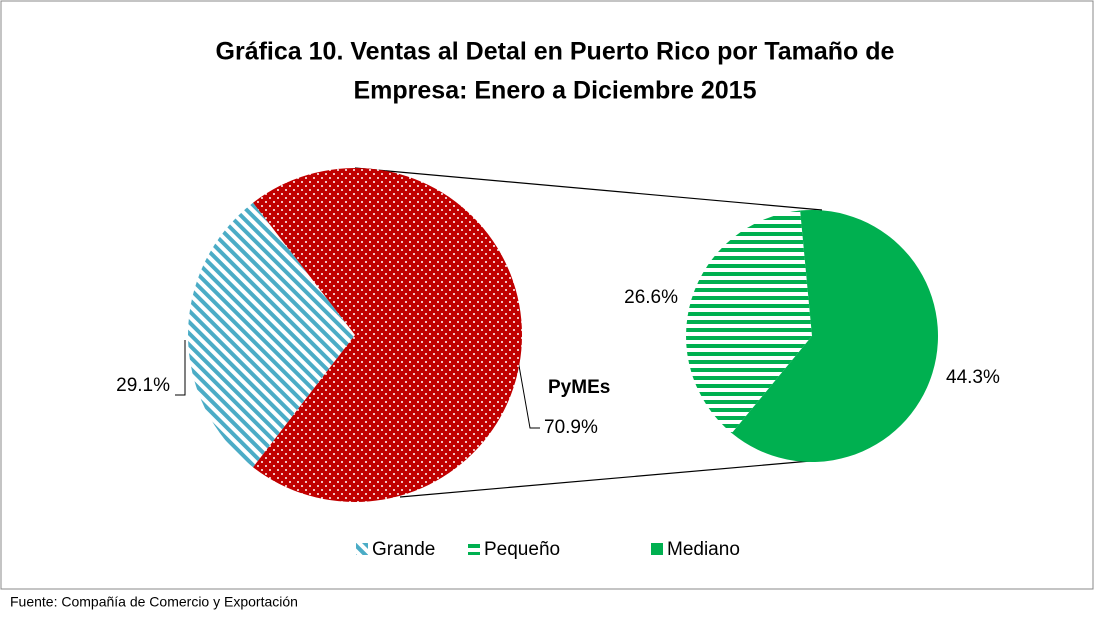 This screenshot has height=617, width=1110. Describe the element at coordinates (973, 377) in the screenshot. I see `data-label: 44.3%` at that location.